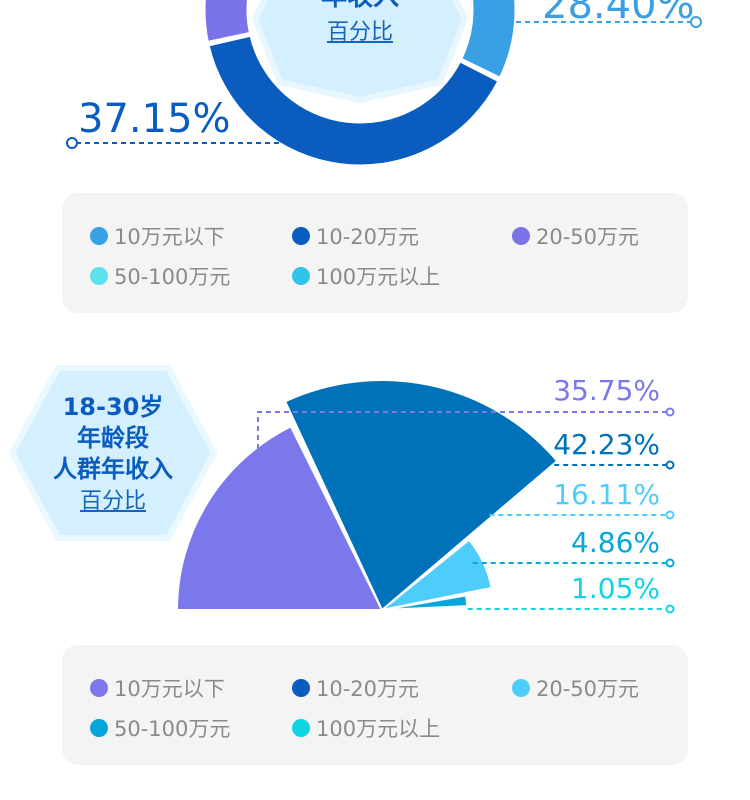  I want to click on semi-title-hexagon, so click(113, 453).